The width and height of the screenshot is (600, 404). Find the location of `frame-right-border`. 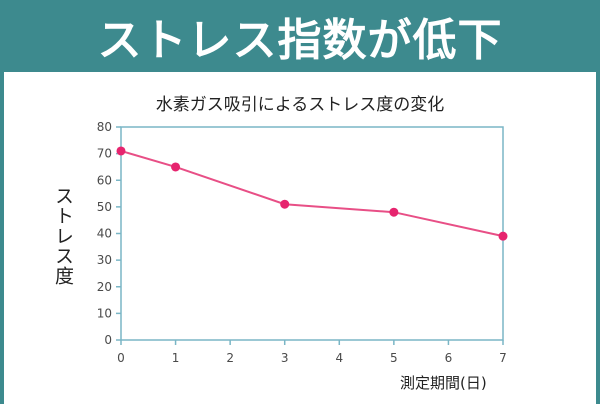

frame-right-border is located at coordinates (598, 238).